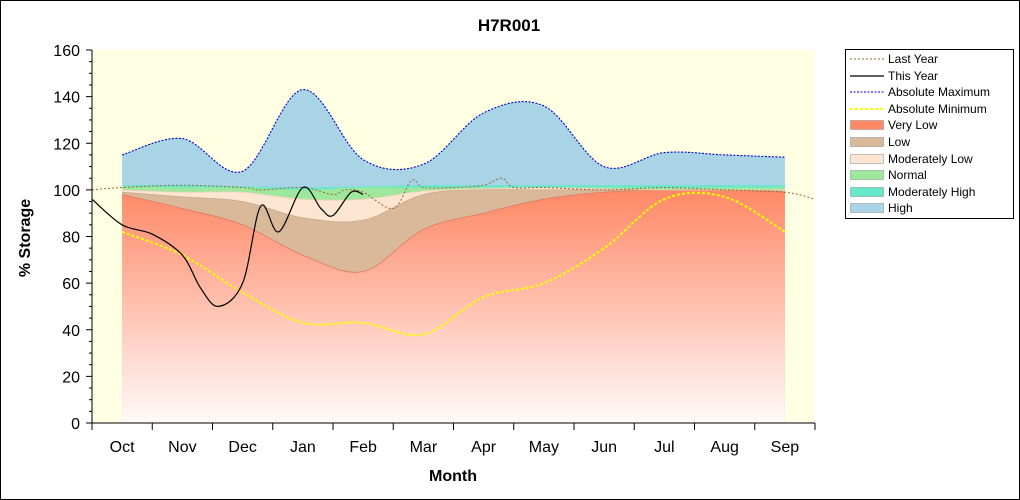 The height and width of the screenshot is (500, 1020). I want to click on legend-item-low: Low, so click(929, 142).